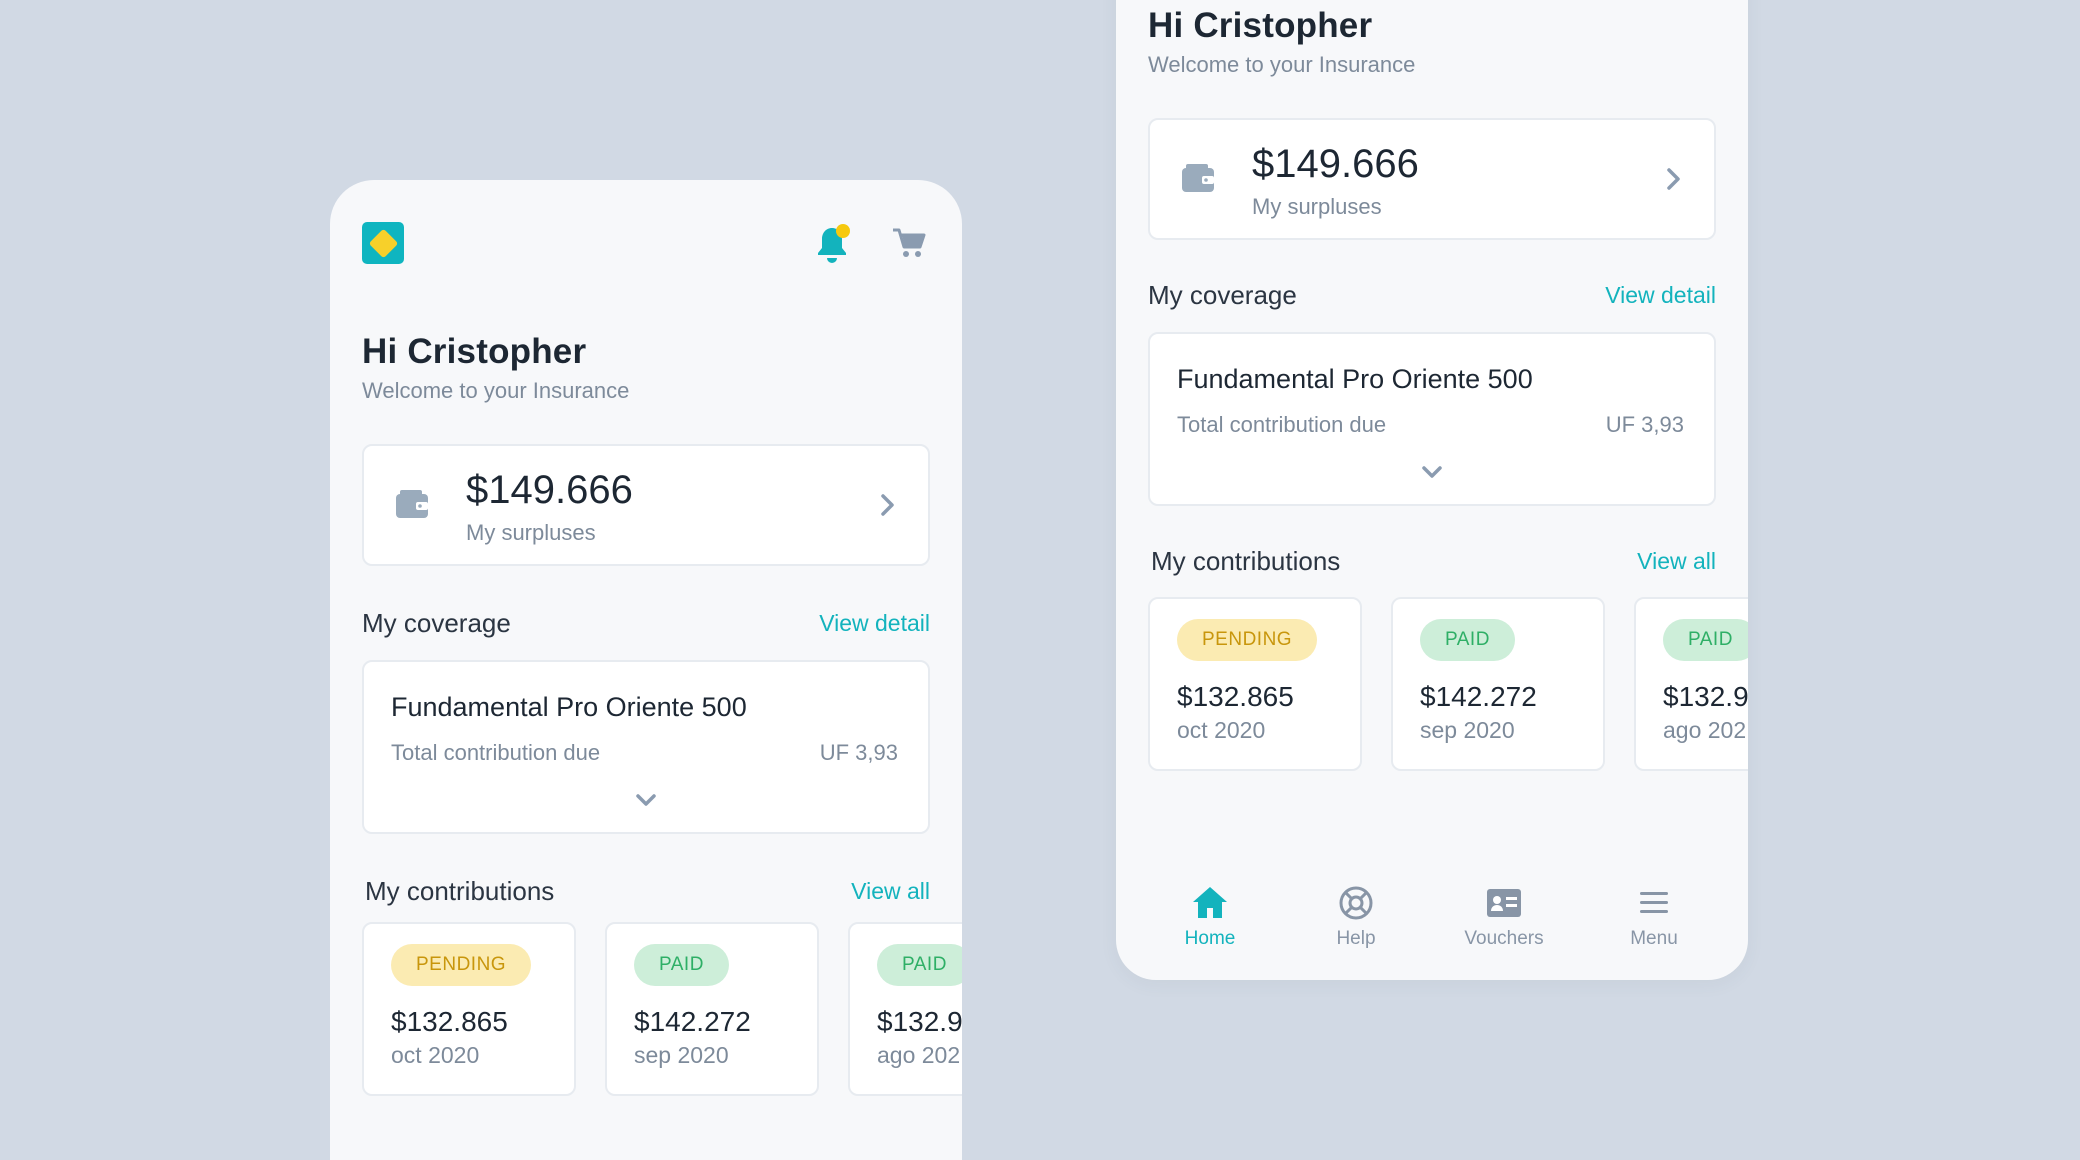 This screenshot has width=2080, height=1160. What do you see at coordinates (1210, 938) in the screenshot?
I see `nav-home-label: Home` at bounding box center [1210, 938].